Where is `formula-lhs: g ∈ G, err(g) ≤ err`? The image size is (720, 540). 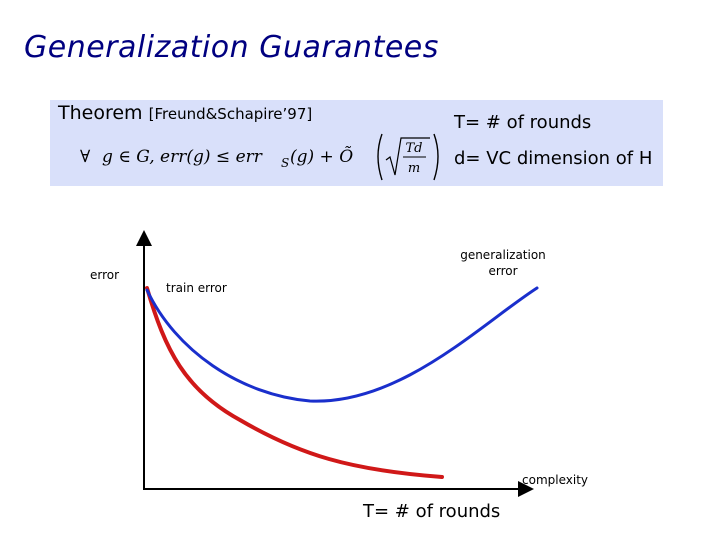 formula-lhs: g ∈ G, err(g) ≤ err is located at coordinates (182, 157).